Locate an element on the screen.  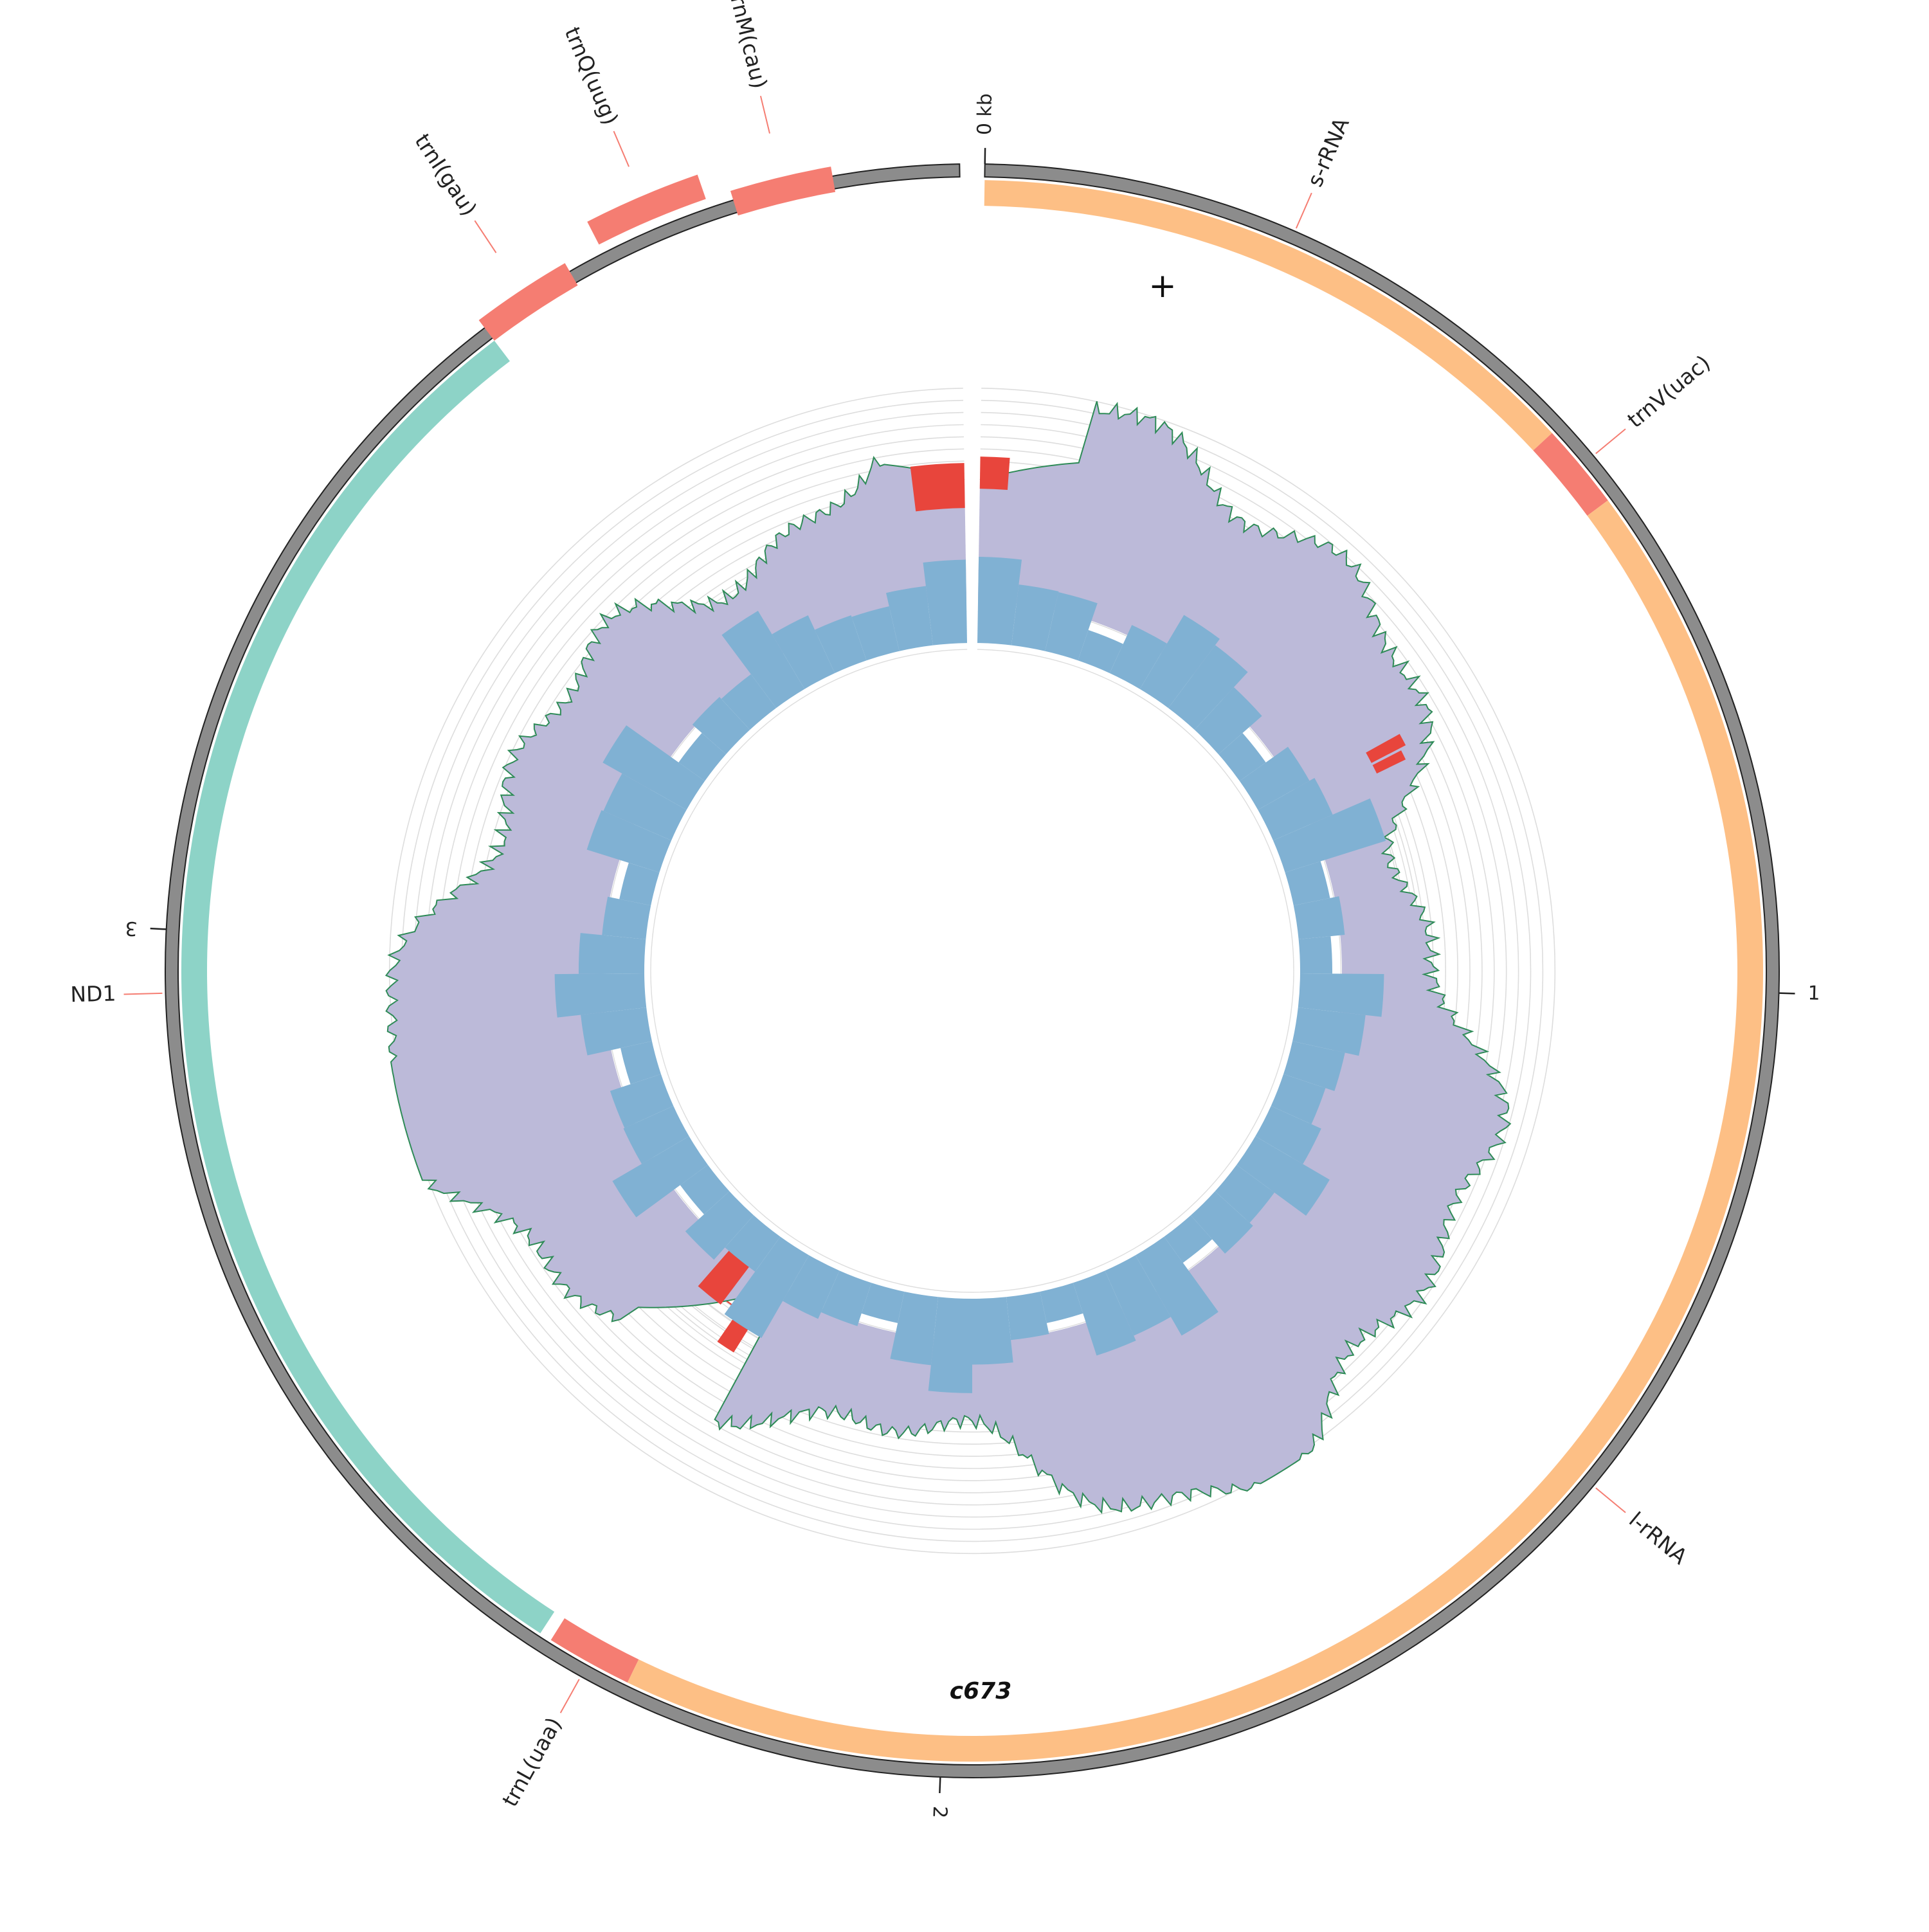
feature-label: trnM(cau) is located at coordinates (748, 45).